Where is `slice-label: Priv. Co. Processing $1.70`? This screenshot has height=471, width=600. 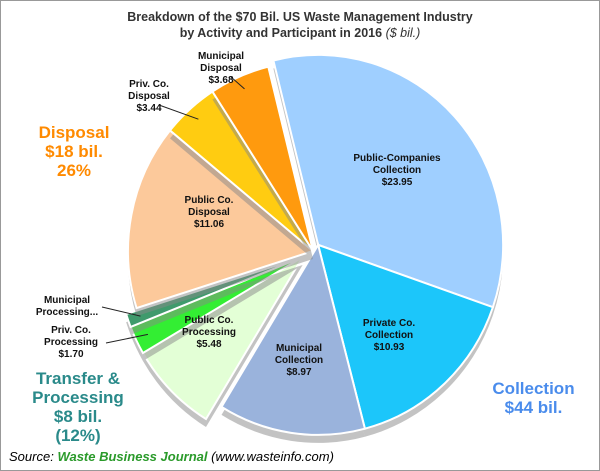 slice-label: Priv. Co. Processing $1.70 is located at coordinates (71, 343).